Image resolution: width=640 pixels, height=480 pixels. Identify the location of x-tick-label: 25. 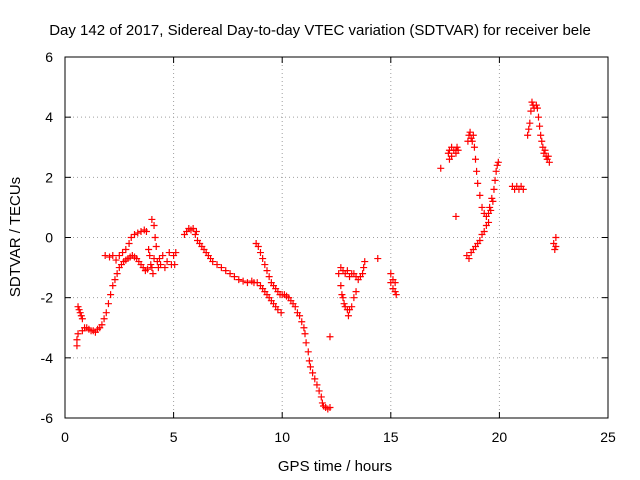
(608, 437).